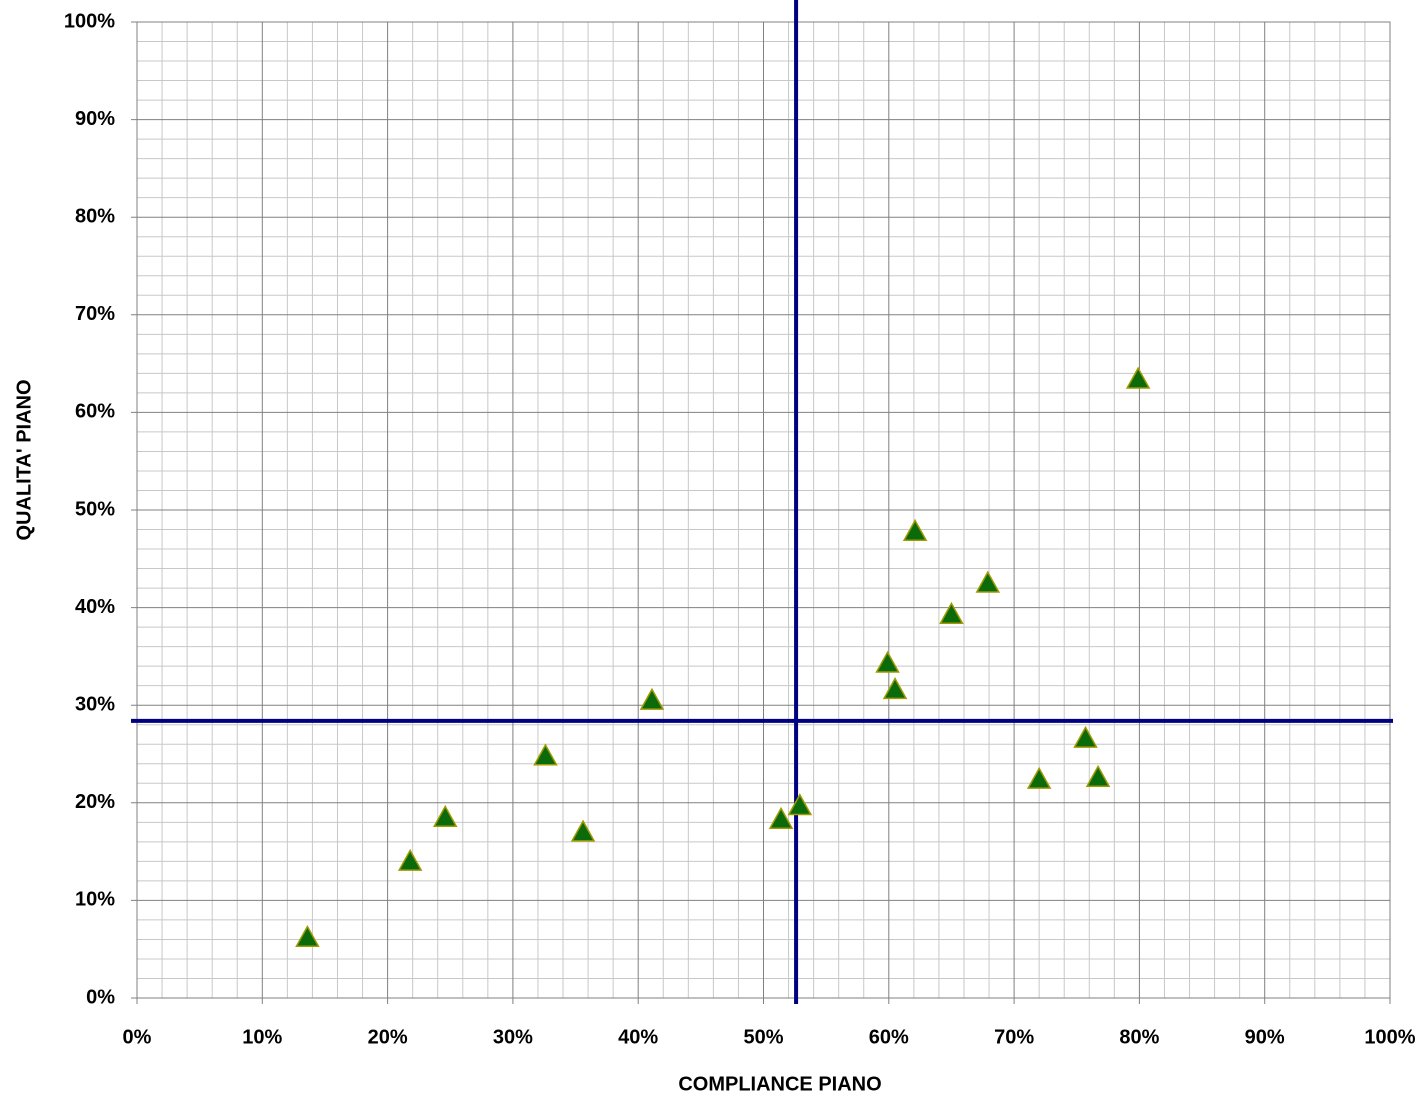  What do you see at coordinates (388, 1037) in the screenshot?
I see `x-tick-label: 20%` at bounding box center [388, 1037].